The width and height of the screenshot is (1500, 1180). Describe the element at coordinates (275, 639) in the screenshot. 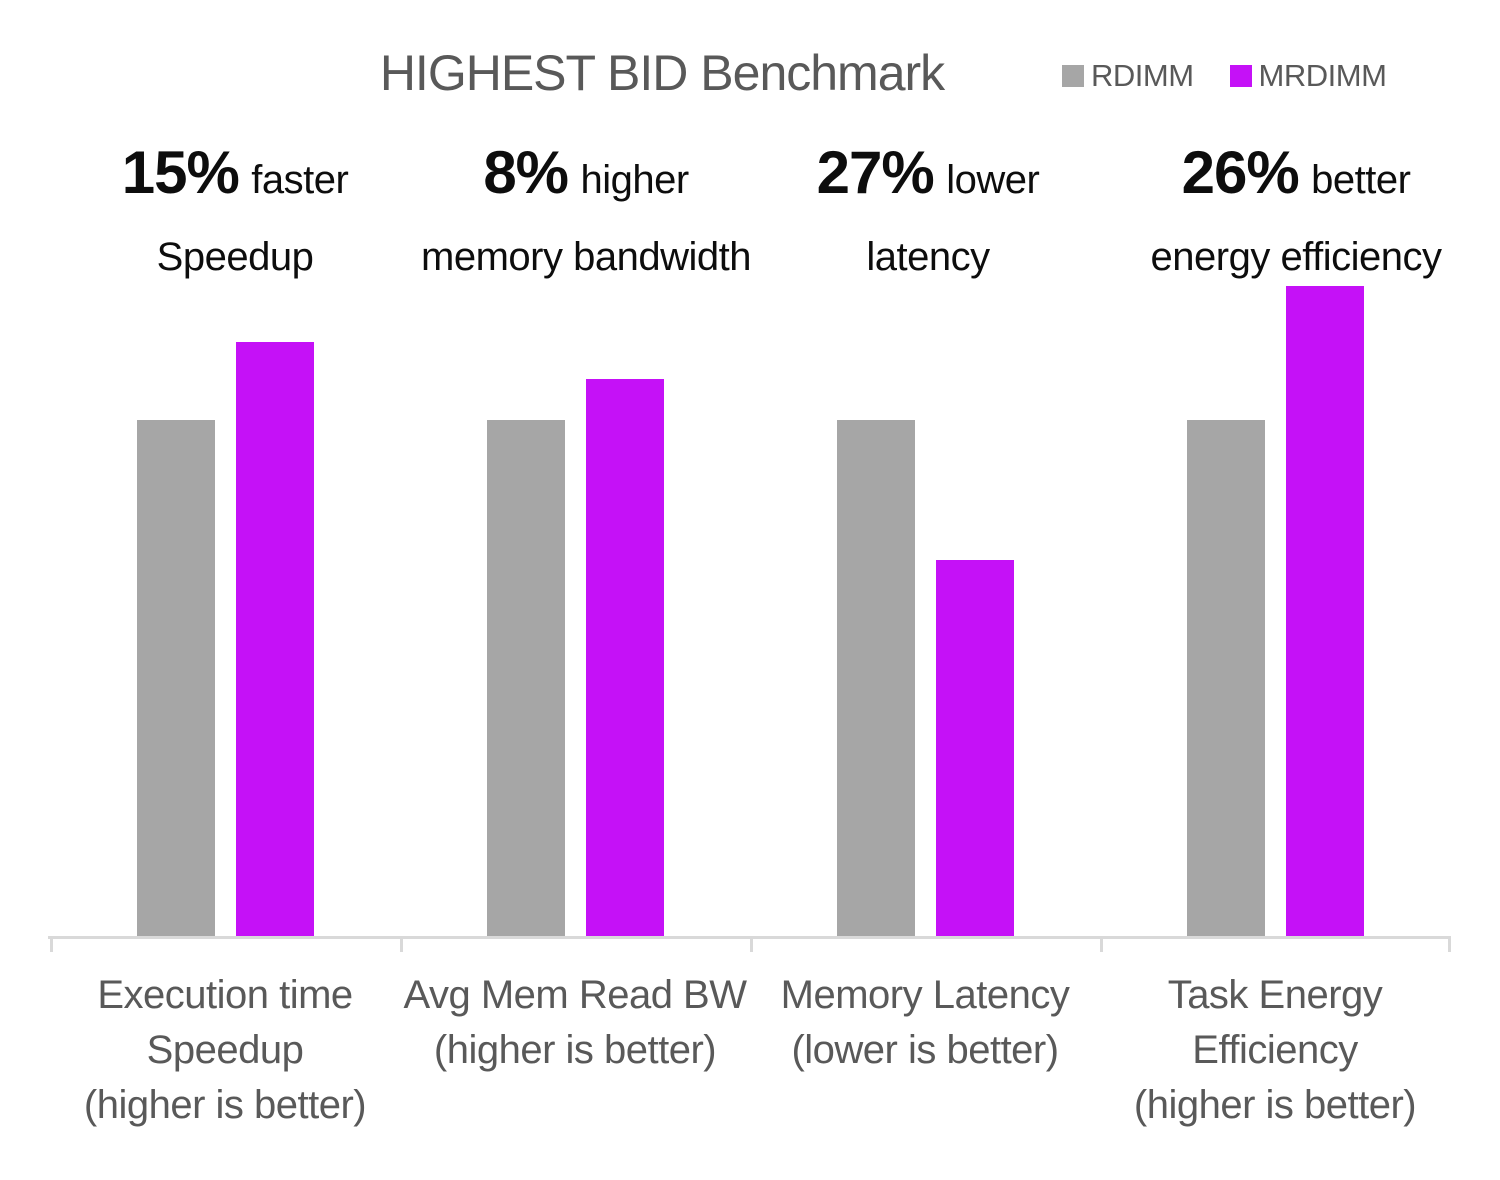

I see `bar-mrdimm-group0` at that location.